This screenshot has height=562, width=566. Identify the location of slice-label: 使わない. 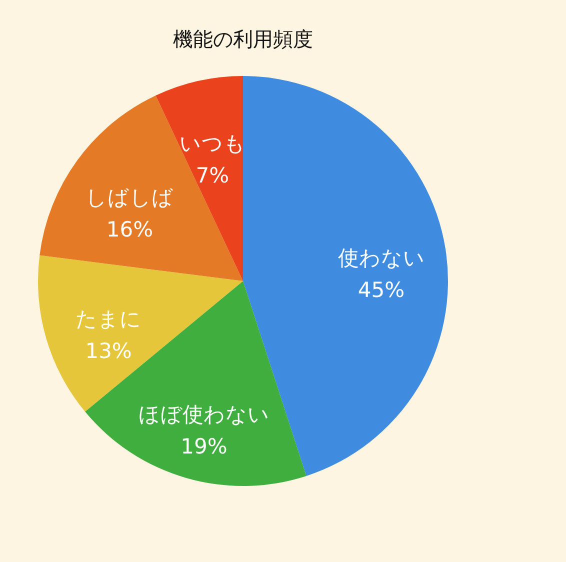
(381, 258).